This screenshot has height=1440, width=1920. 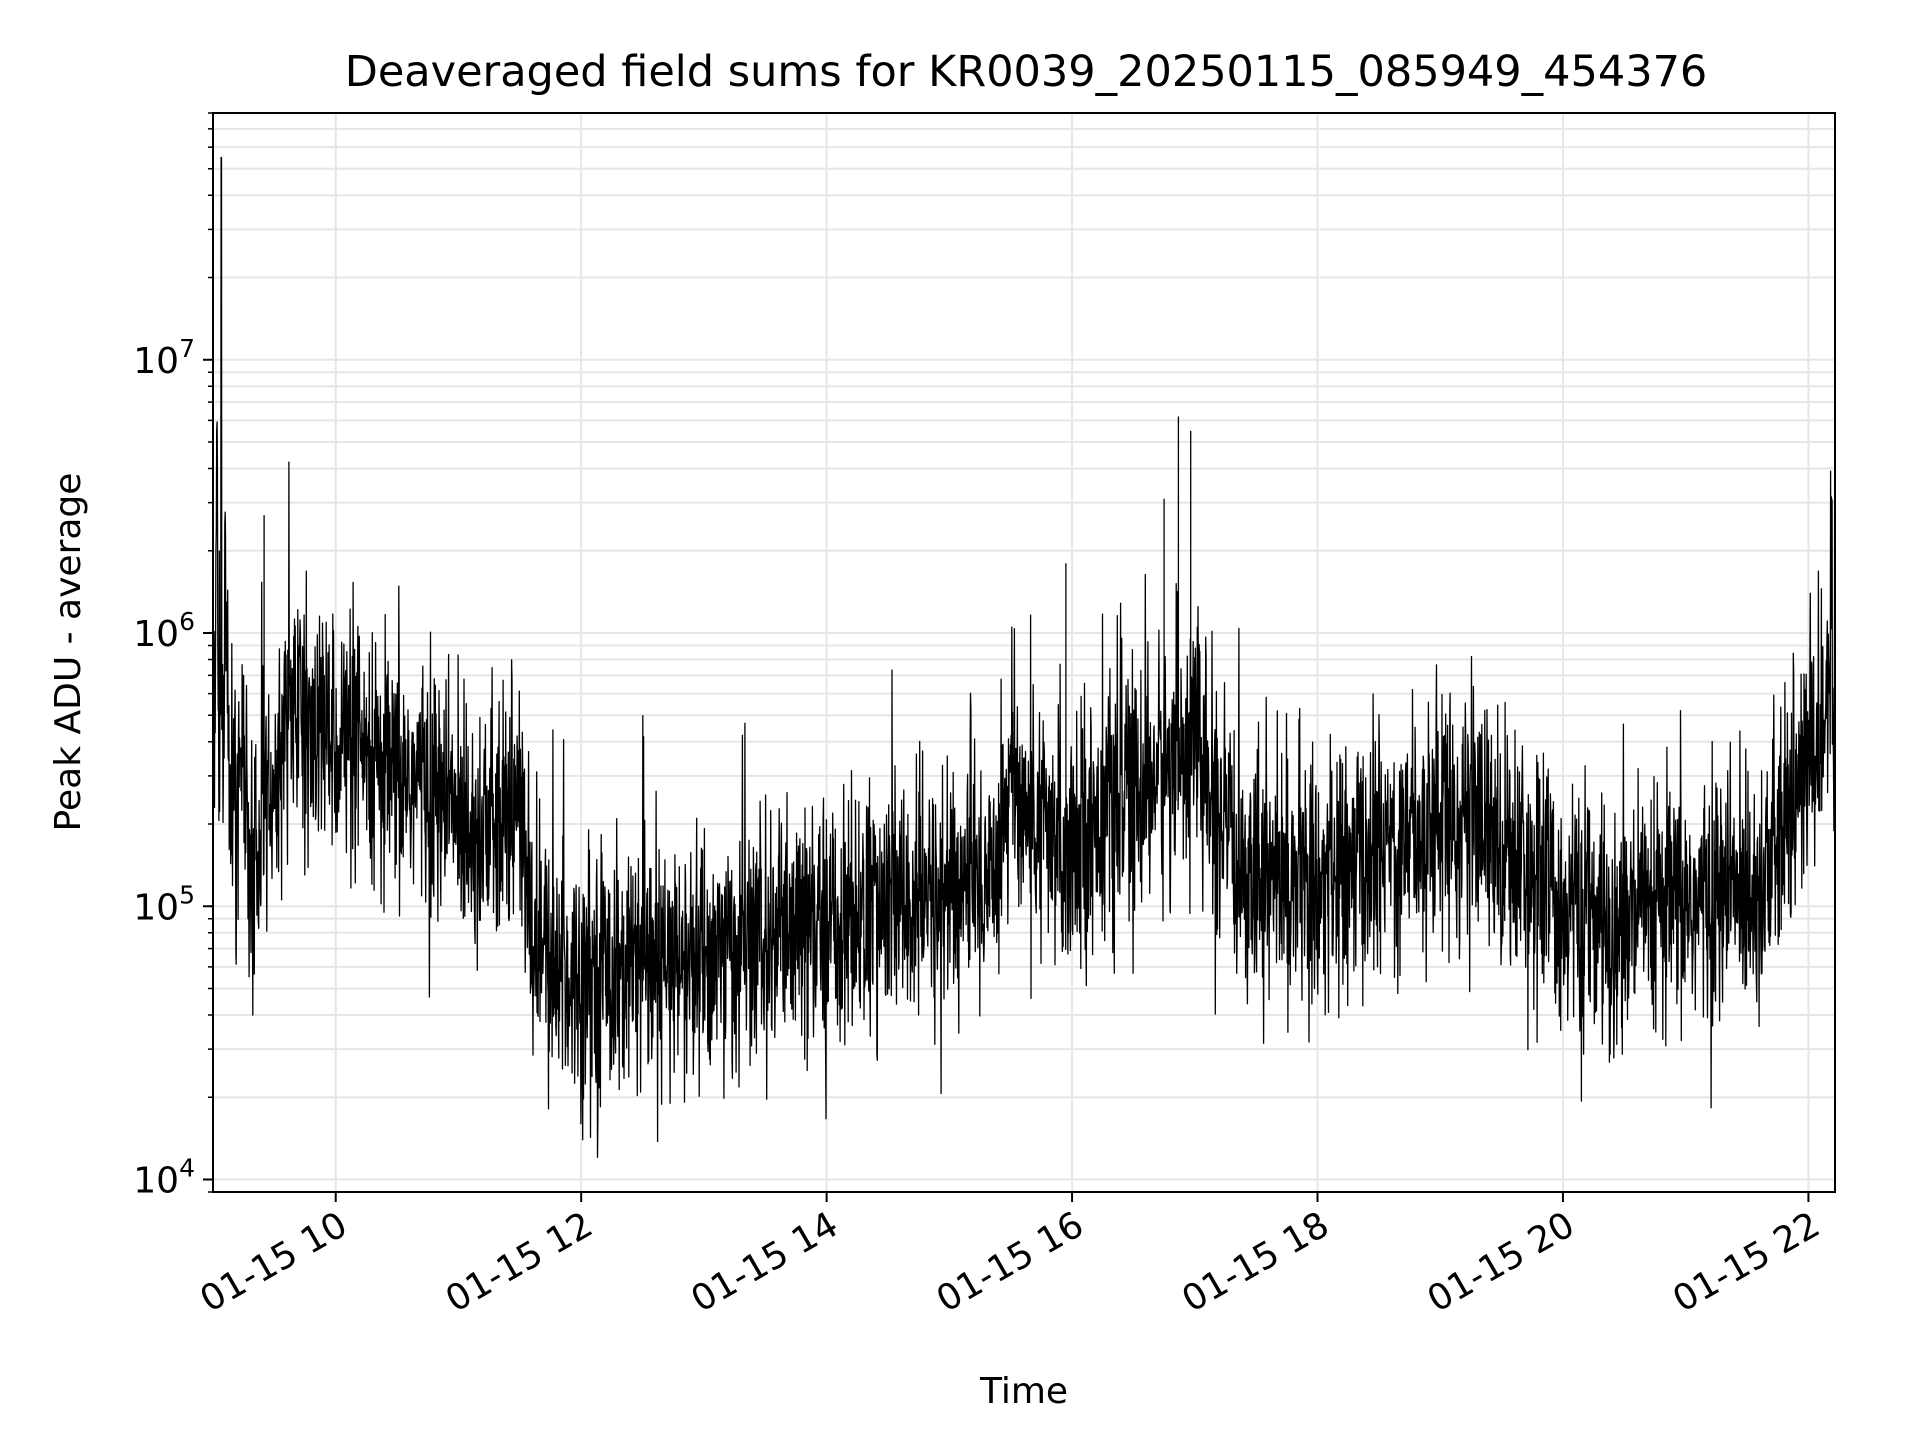 I want to click on y-tick-label: 10⁴, so click(x=164, y=1177).